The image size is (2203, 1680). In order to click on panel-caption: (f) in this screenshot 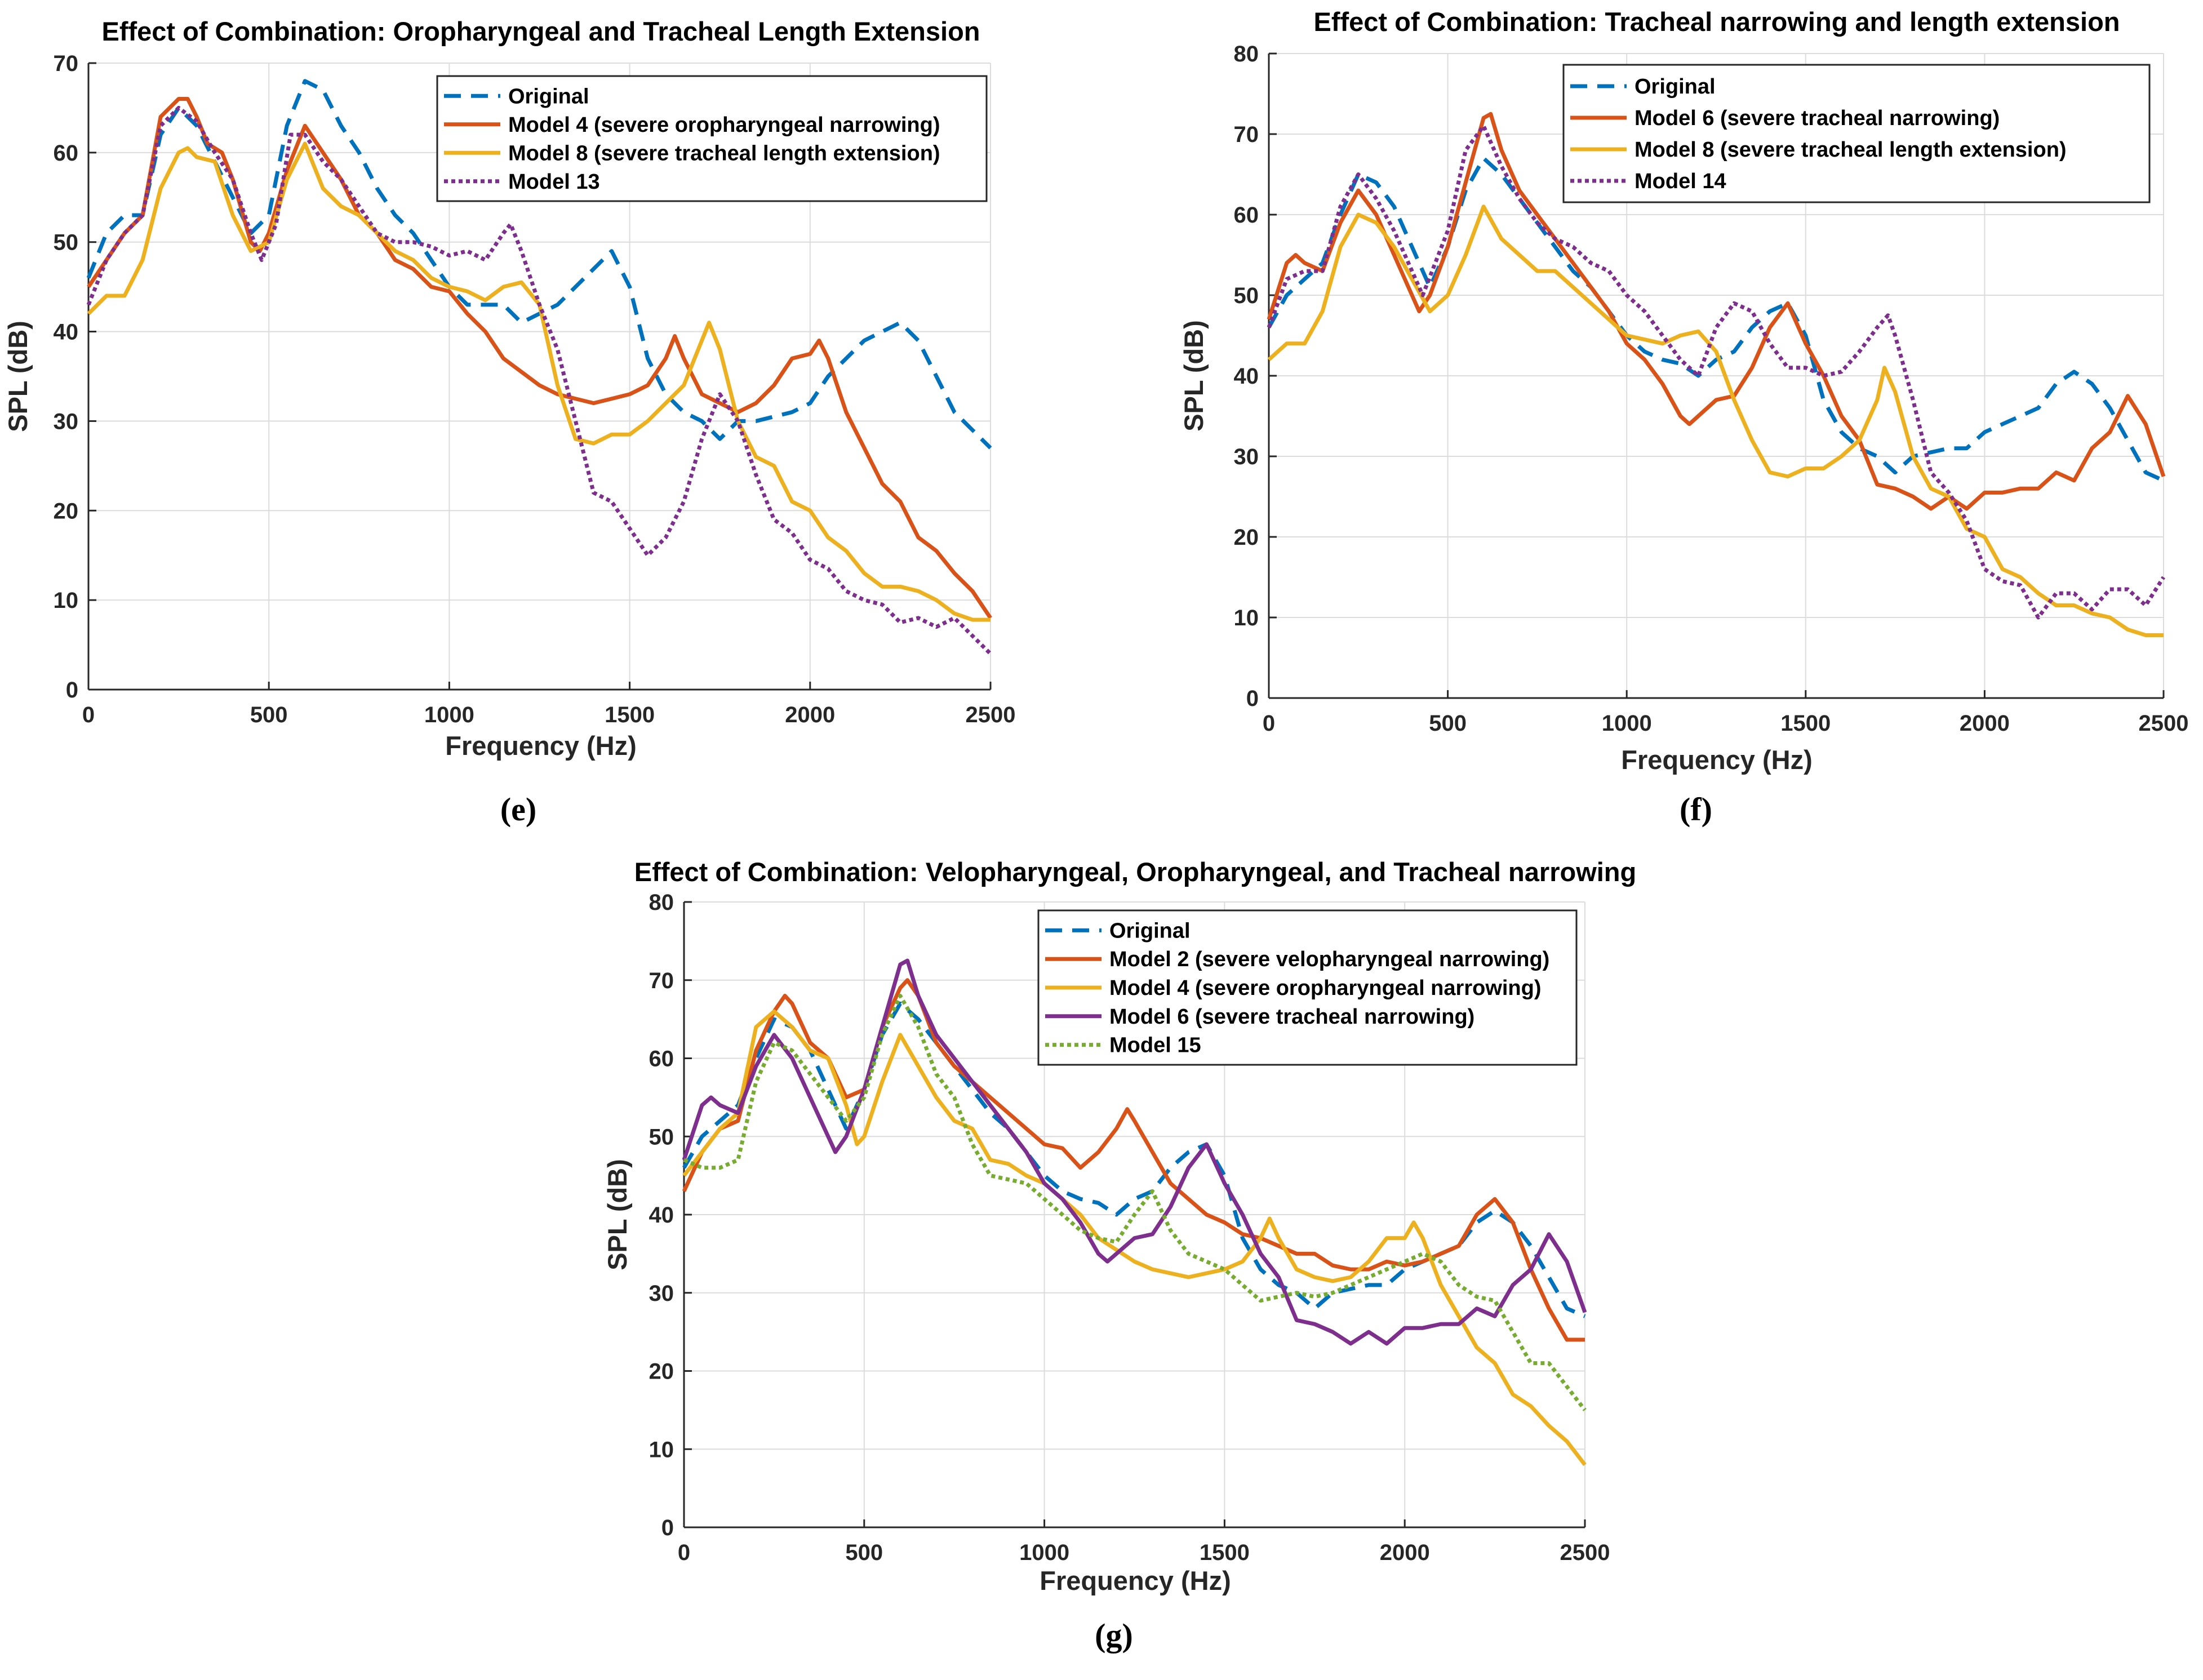, I will do `click(1696, 809)`.